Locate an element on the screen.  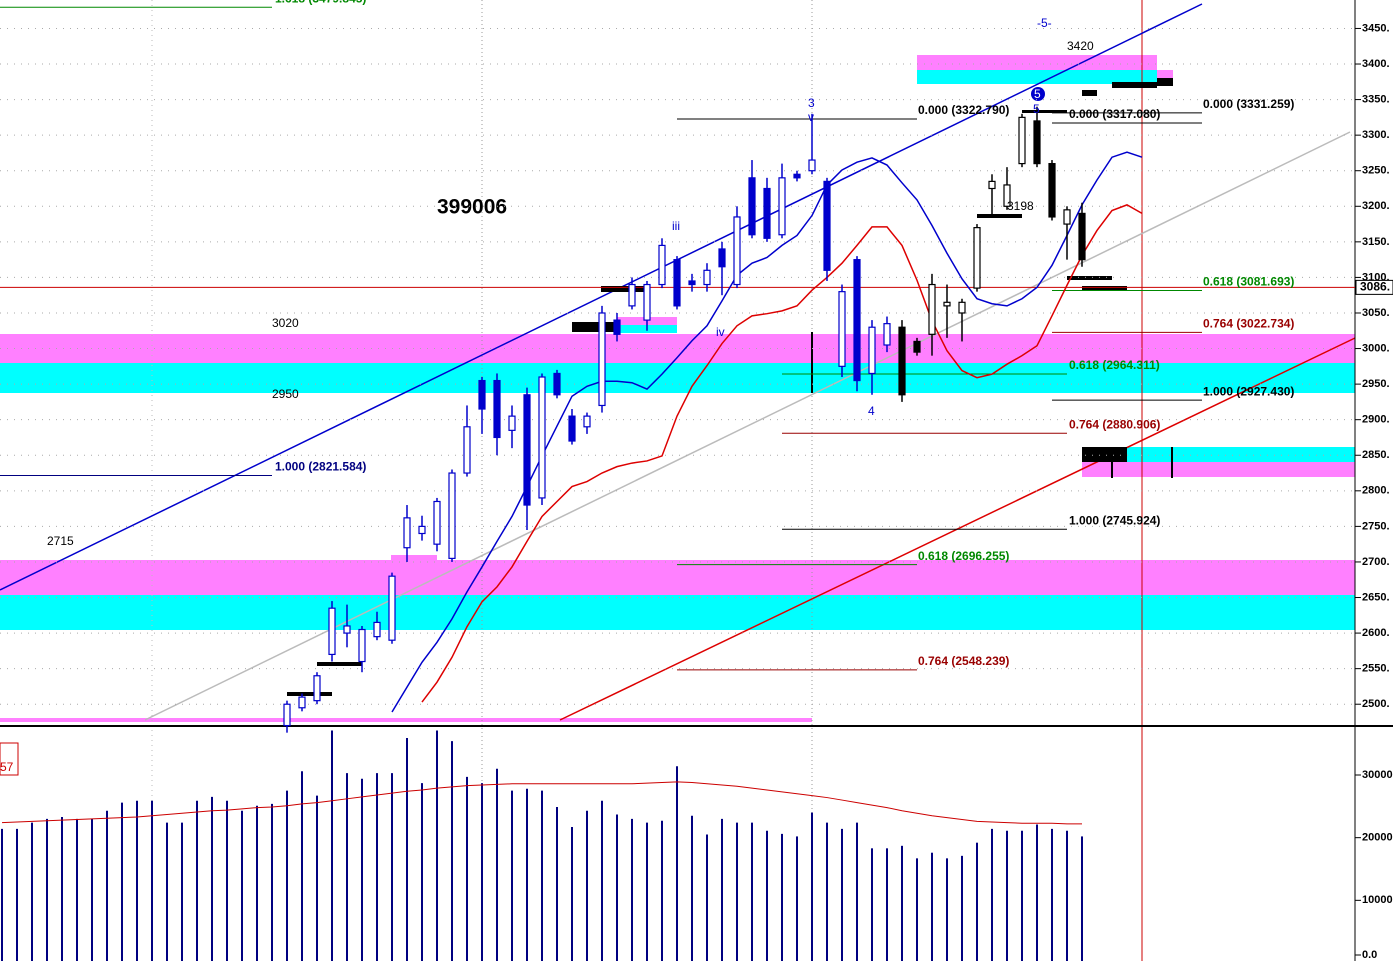
y-tick-label: 2850. is located at coordinates (1376, 455).